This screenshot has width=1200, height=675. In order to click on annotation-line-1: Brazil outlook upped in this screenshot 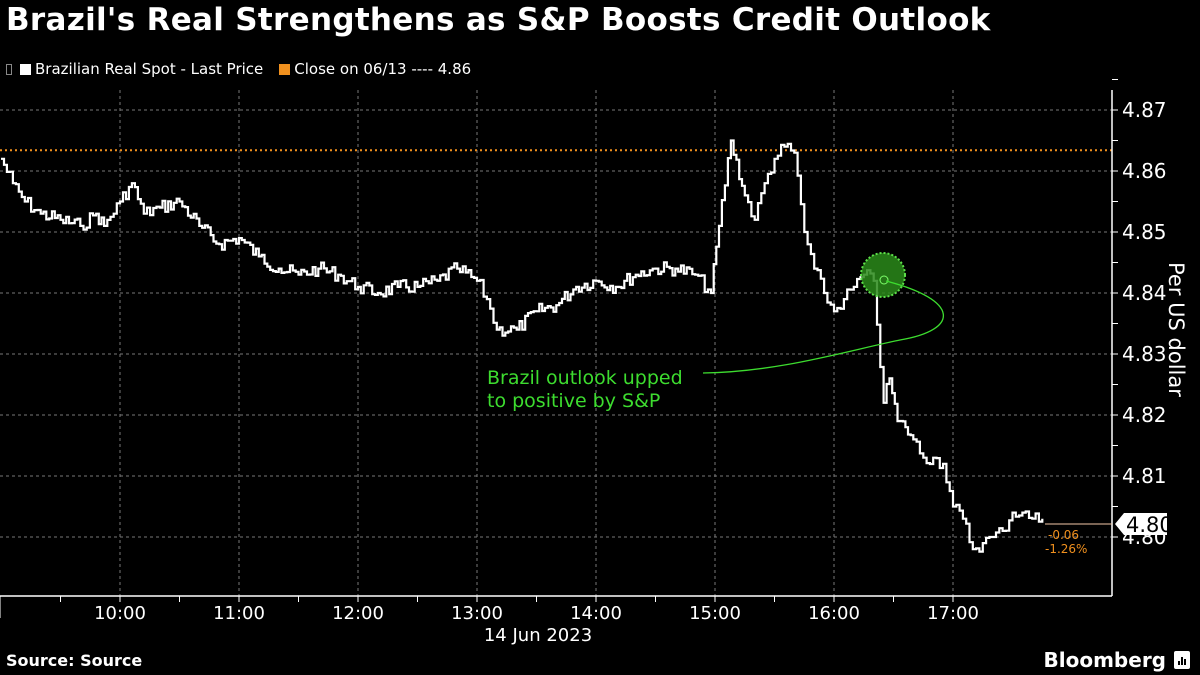, I will do `click(585, 378)`.